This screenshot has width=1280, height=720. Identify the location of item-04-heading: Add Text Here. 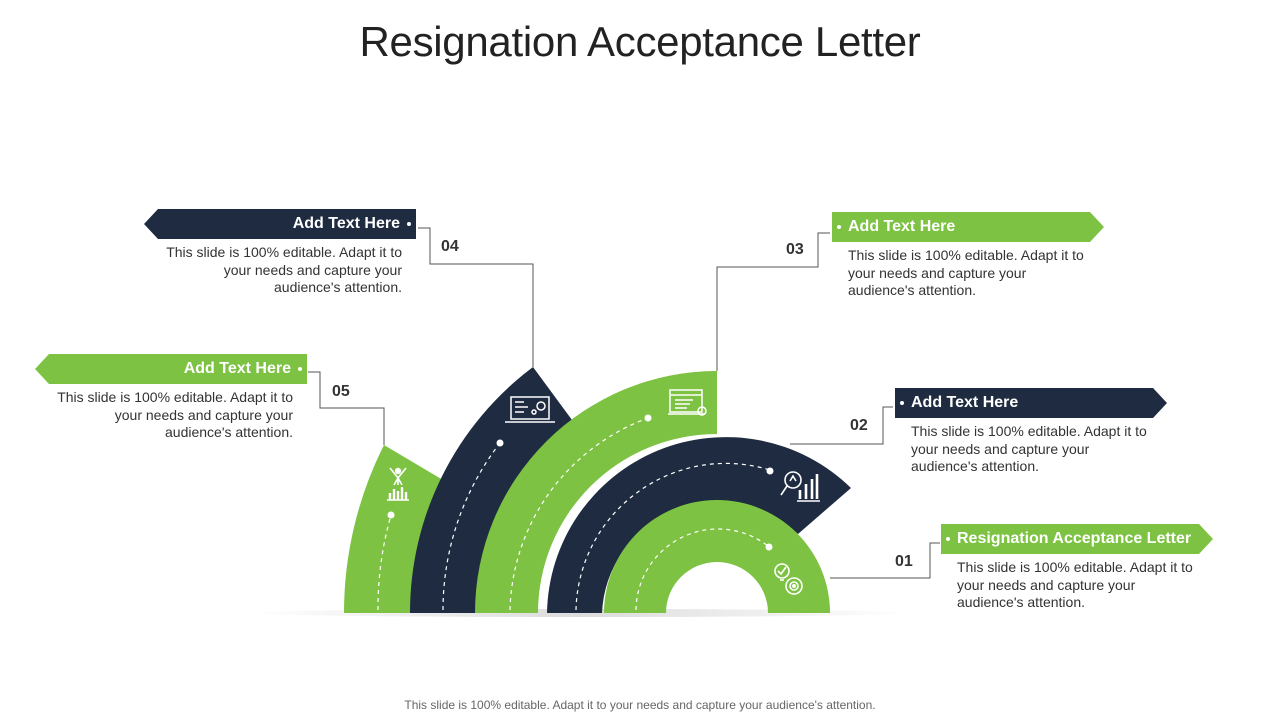
(280, 224).